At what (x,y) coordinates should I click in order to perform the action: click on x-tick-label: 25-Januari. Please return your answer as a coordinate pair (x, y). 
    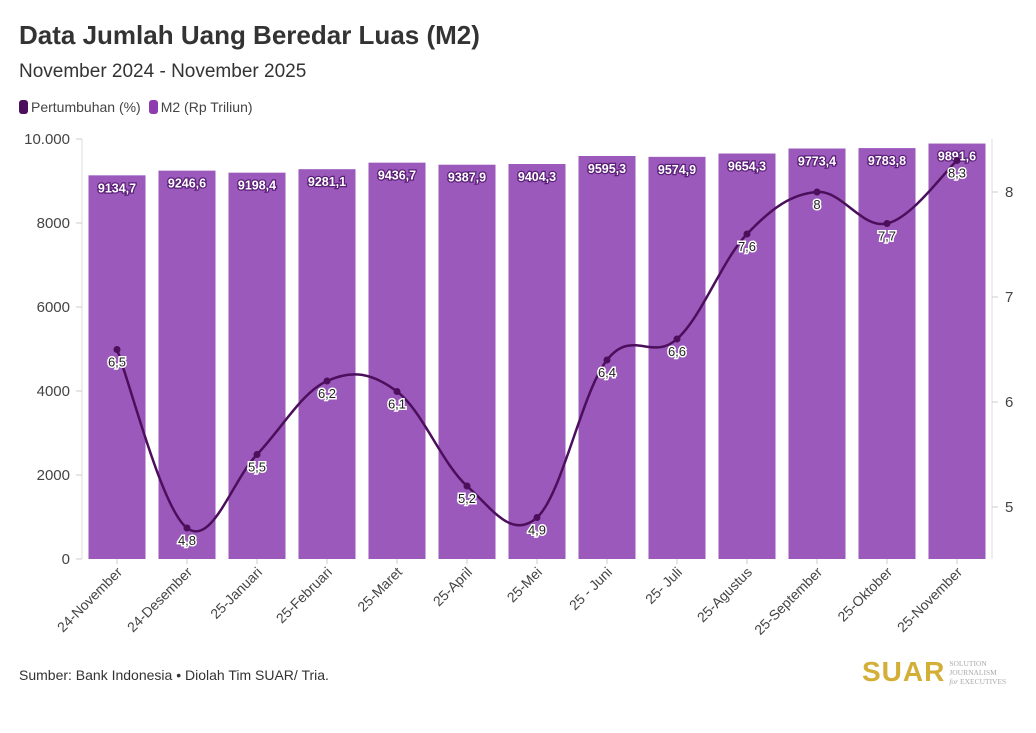
    Looking at the image, I should click on (236, 593).